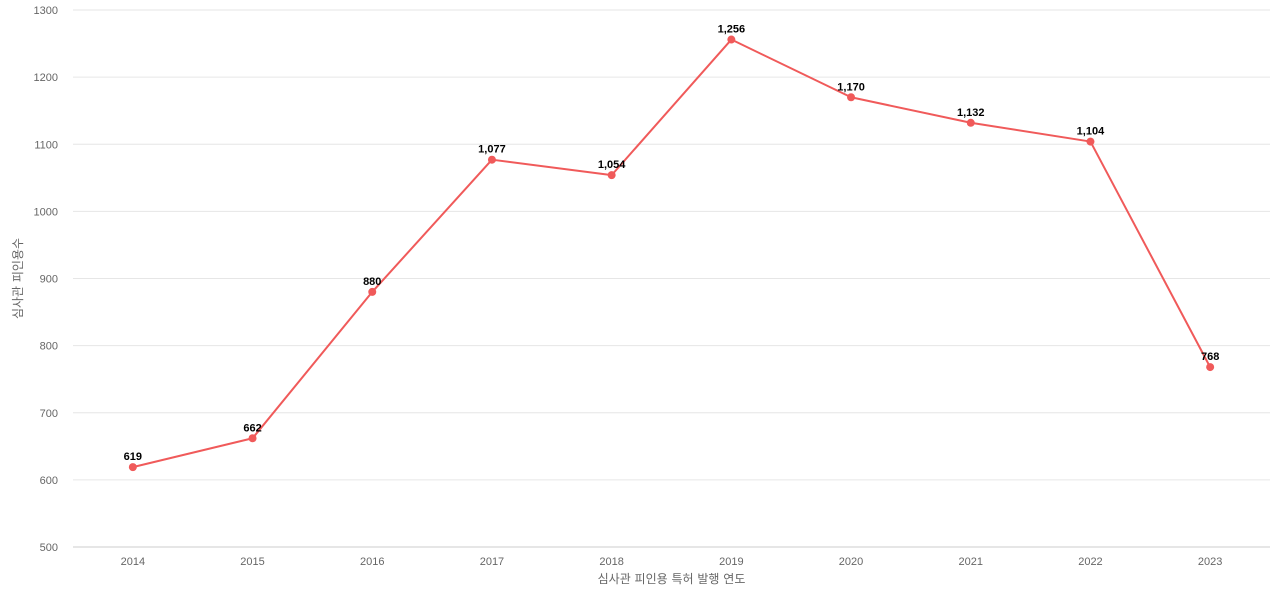  What do you see at coordinates (18, 278) in the screenshot?
I see `y-axis-title: 심사관 피인용수` at bounding box center [18, 278].